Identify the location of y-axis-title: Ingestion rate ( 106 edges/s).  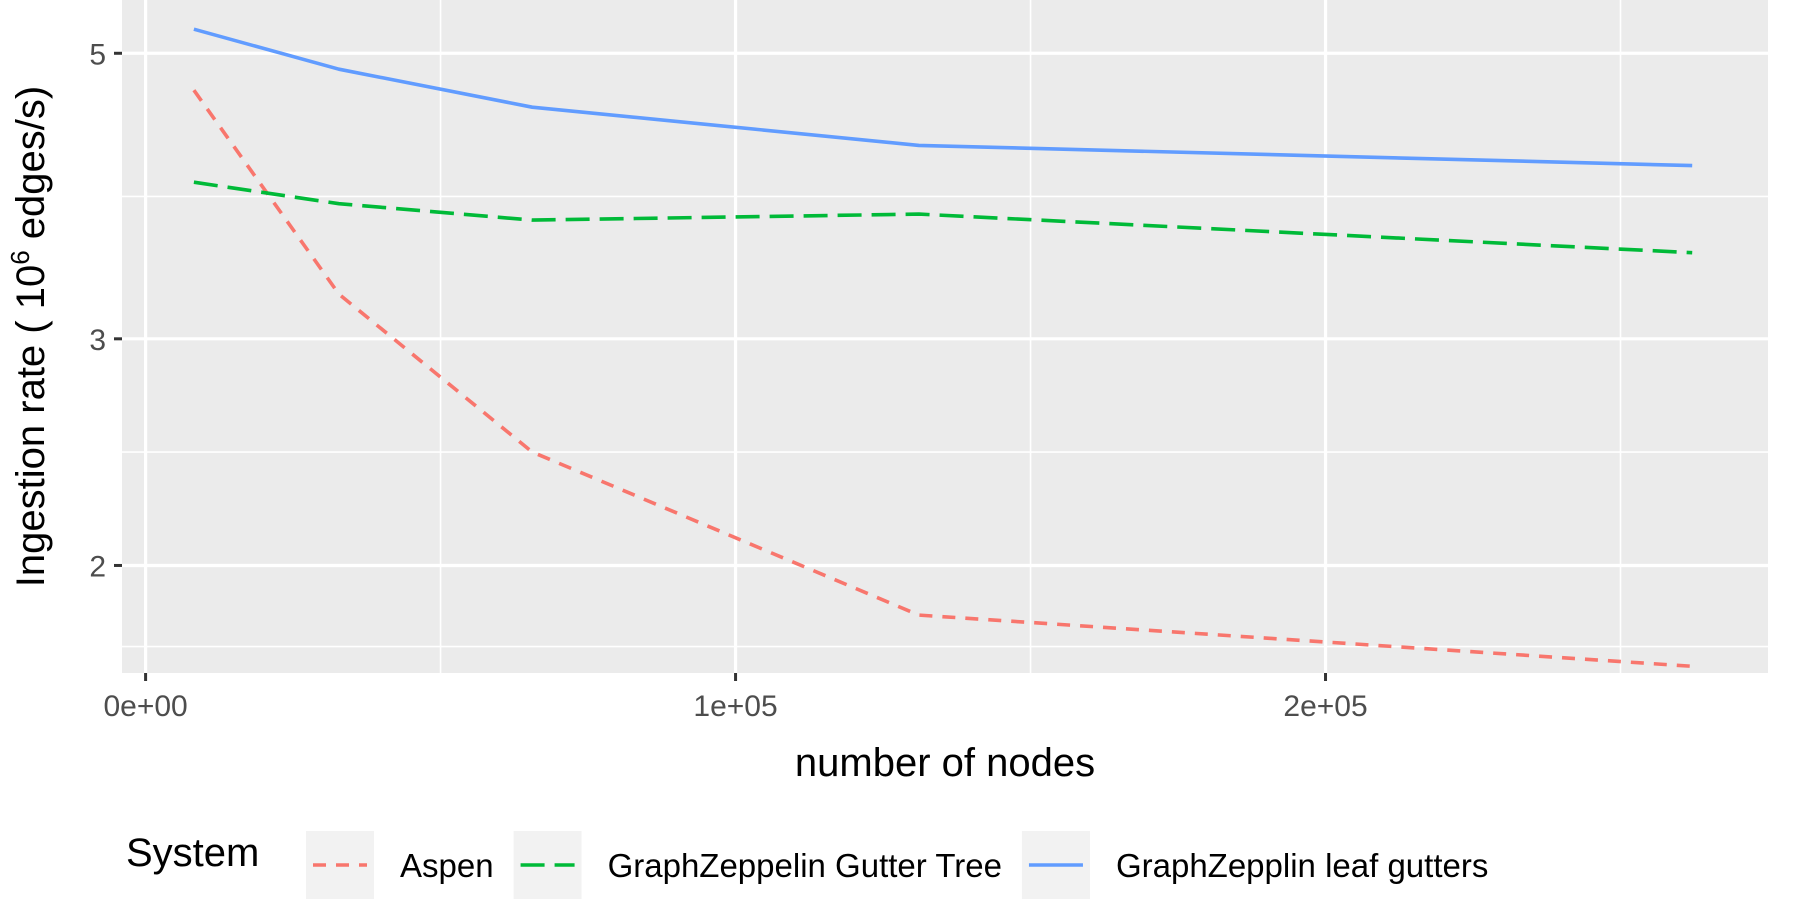
(29, 336).